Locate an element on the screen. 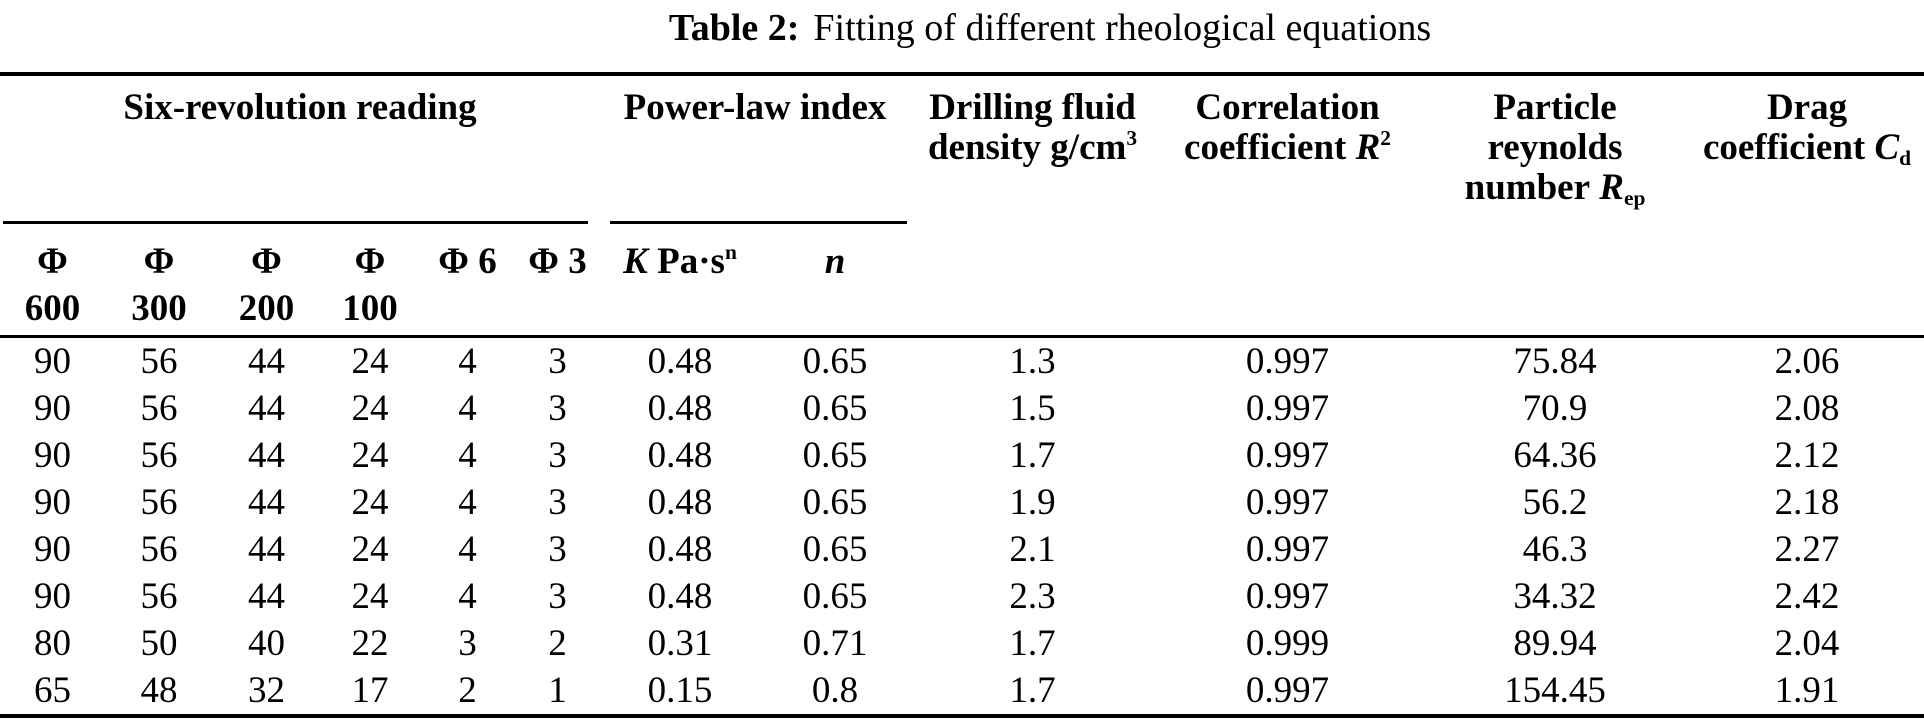 Image resolution: width=1924 pixels, height=726 pixels. table-cell: 17 is located at coordinates (370, 690).